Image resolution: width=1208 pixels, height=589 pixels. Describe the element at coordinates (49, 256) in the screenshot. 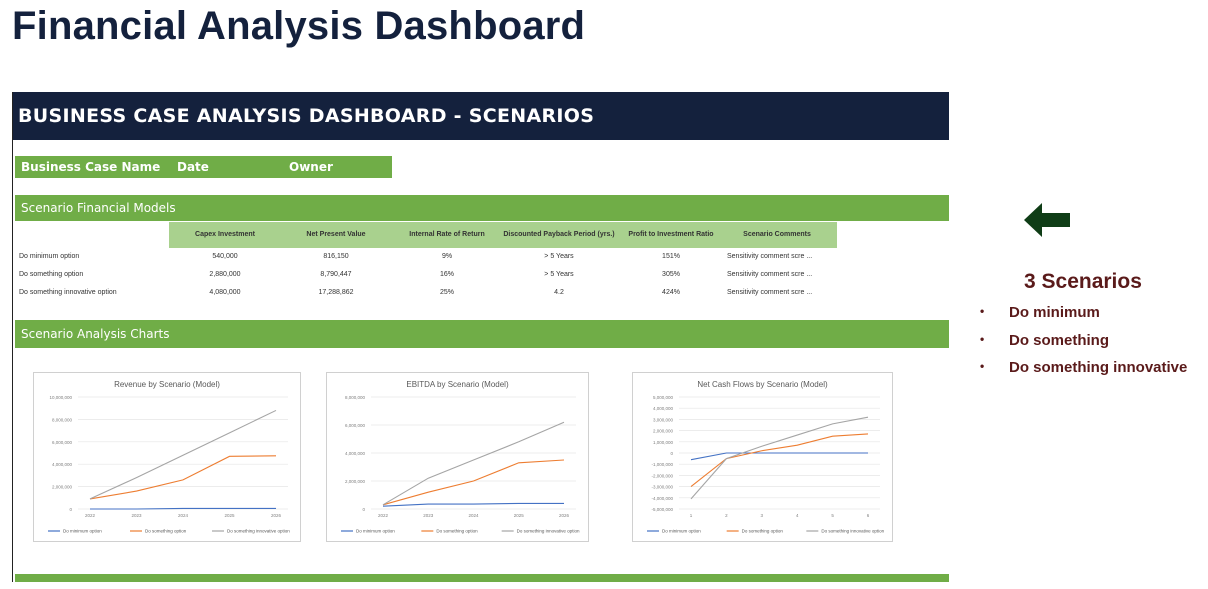

I see `row-name: Do minimum option` at that location.